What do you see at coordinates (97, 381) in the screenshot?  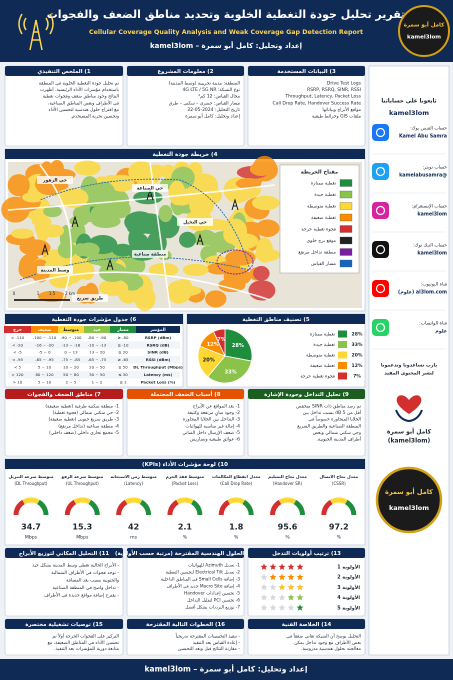 I see `table-cell: 1 ~ 2` at bounding box center [97, 381].